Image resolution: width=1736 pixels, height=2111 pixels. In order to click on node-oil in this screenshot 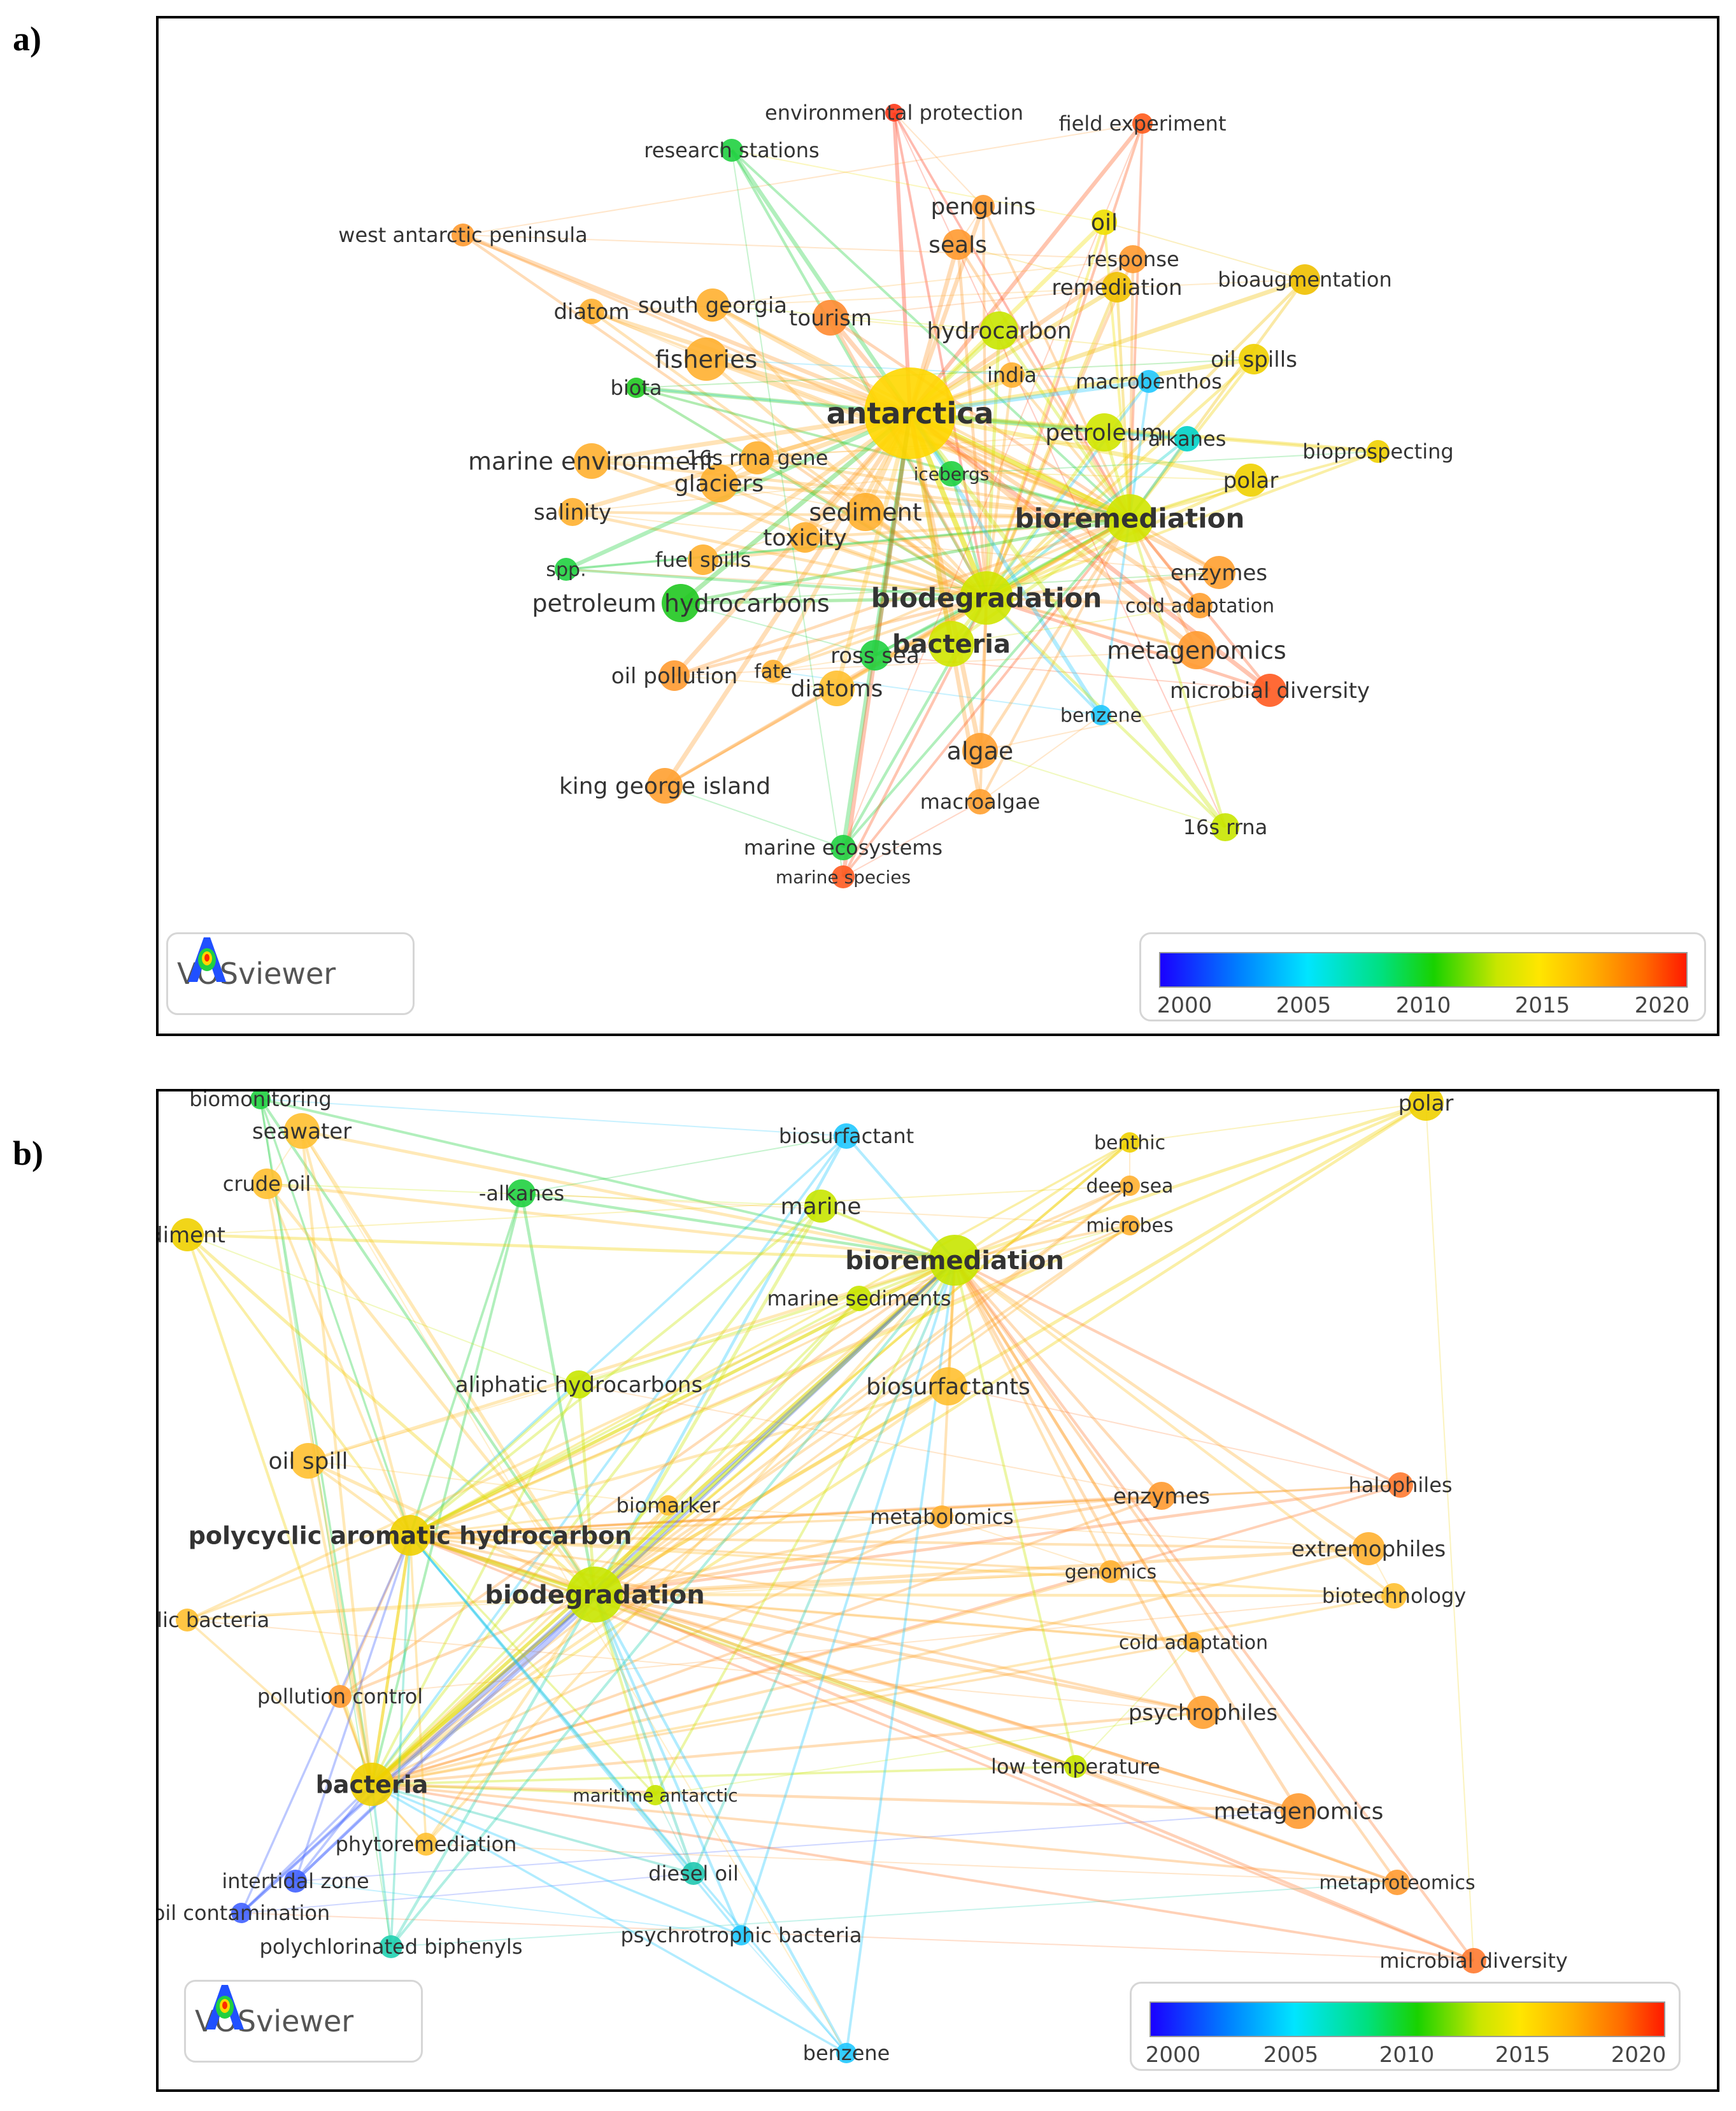, I will do `click(1104, 222)`.